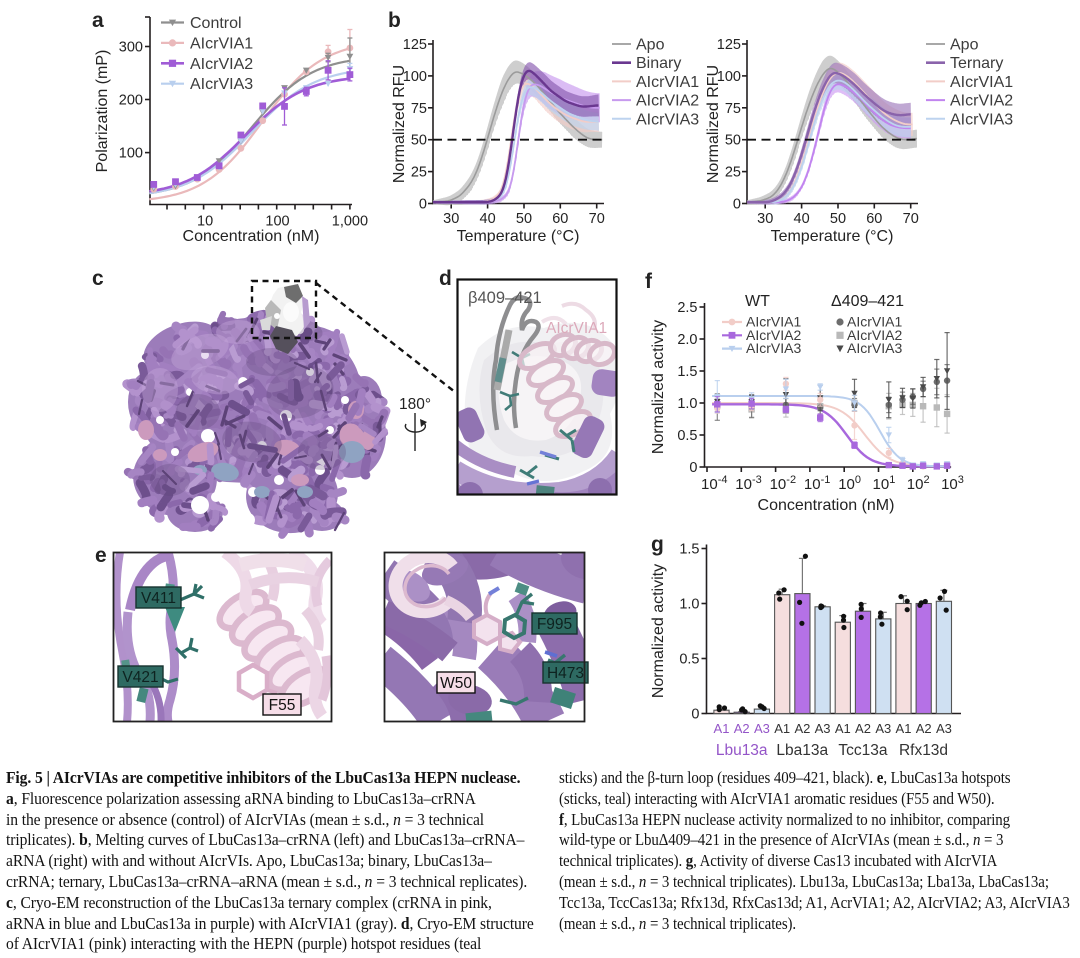  I want to click on svg-text: 10-2, so click(783, 483).